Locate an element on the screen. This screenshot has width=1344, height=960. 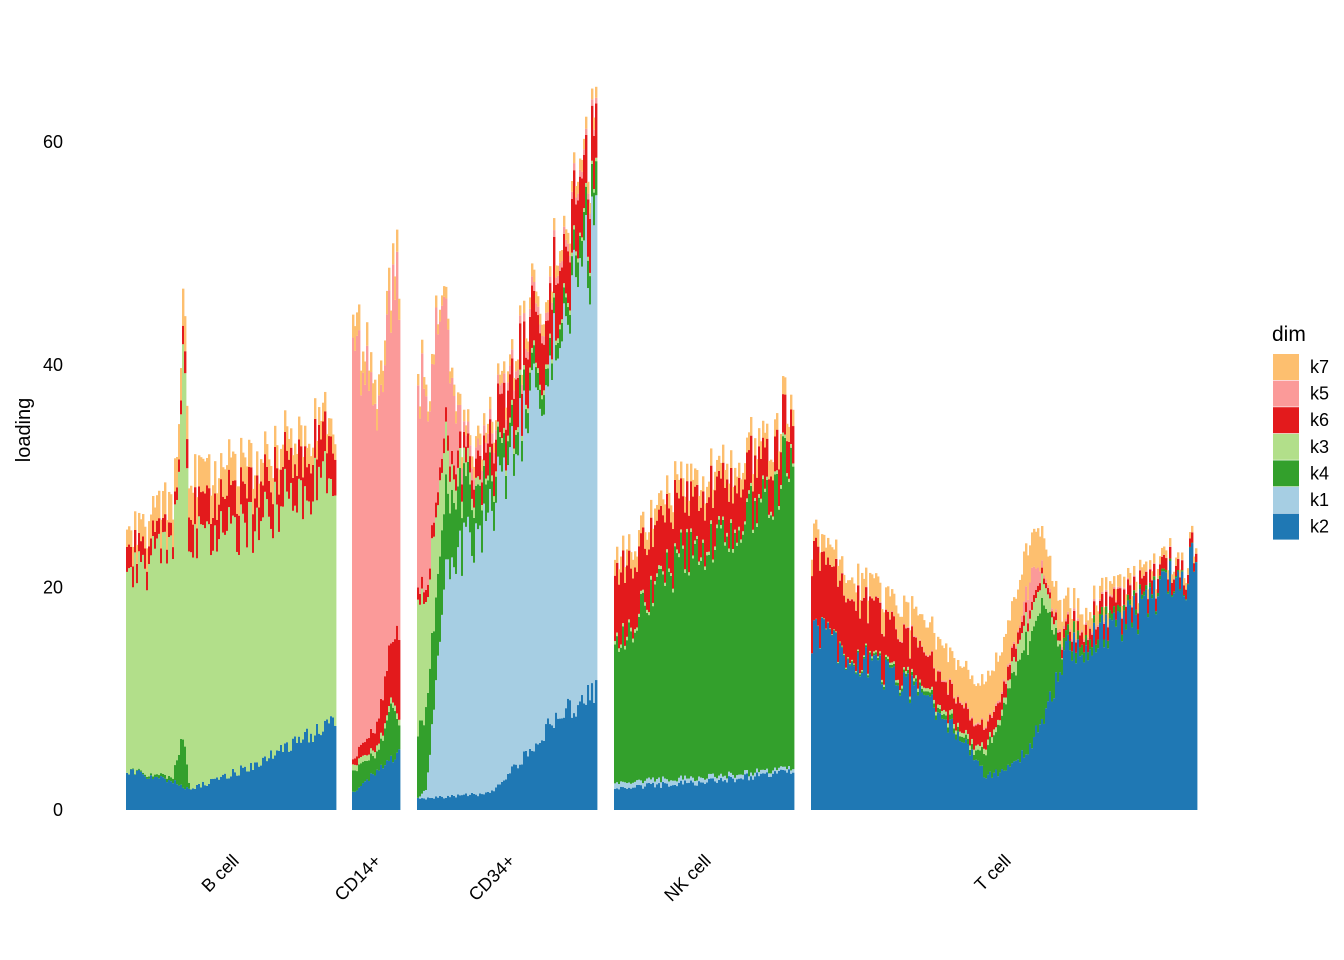
legend-label: k4 is located at coordinates (1319, 473).